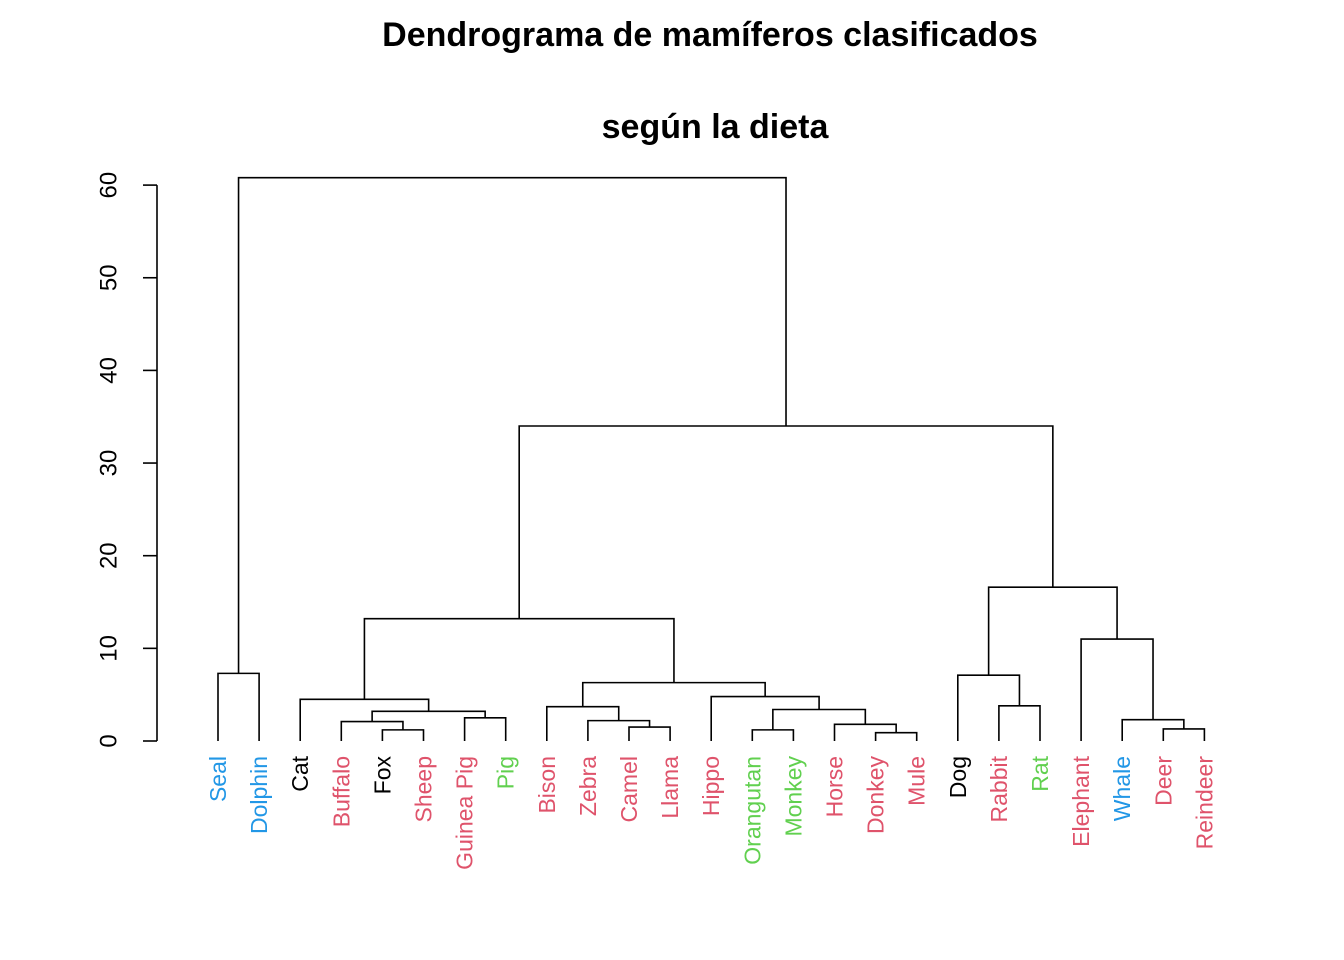 The height and width of the screenshot is (960, 1344). What do you see at coordinates (629, 789) in the screenshot?
I see `leaf-label: Camel` at bounding box center [629, 789].